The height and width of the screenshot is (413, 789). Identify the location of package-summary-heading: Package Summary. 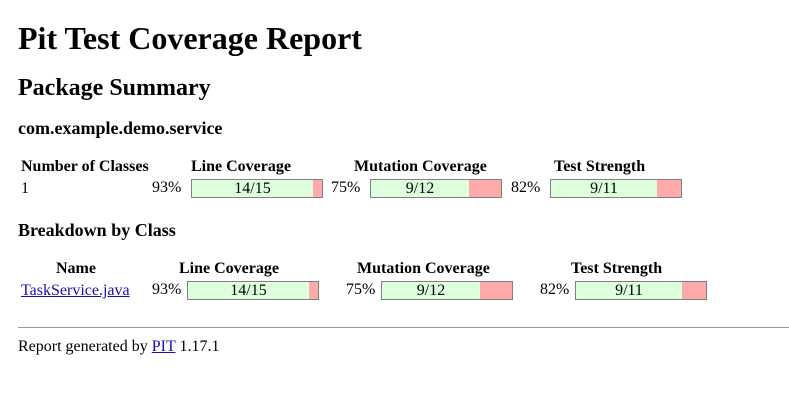
(114, 88).